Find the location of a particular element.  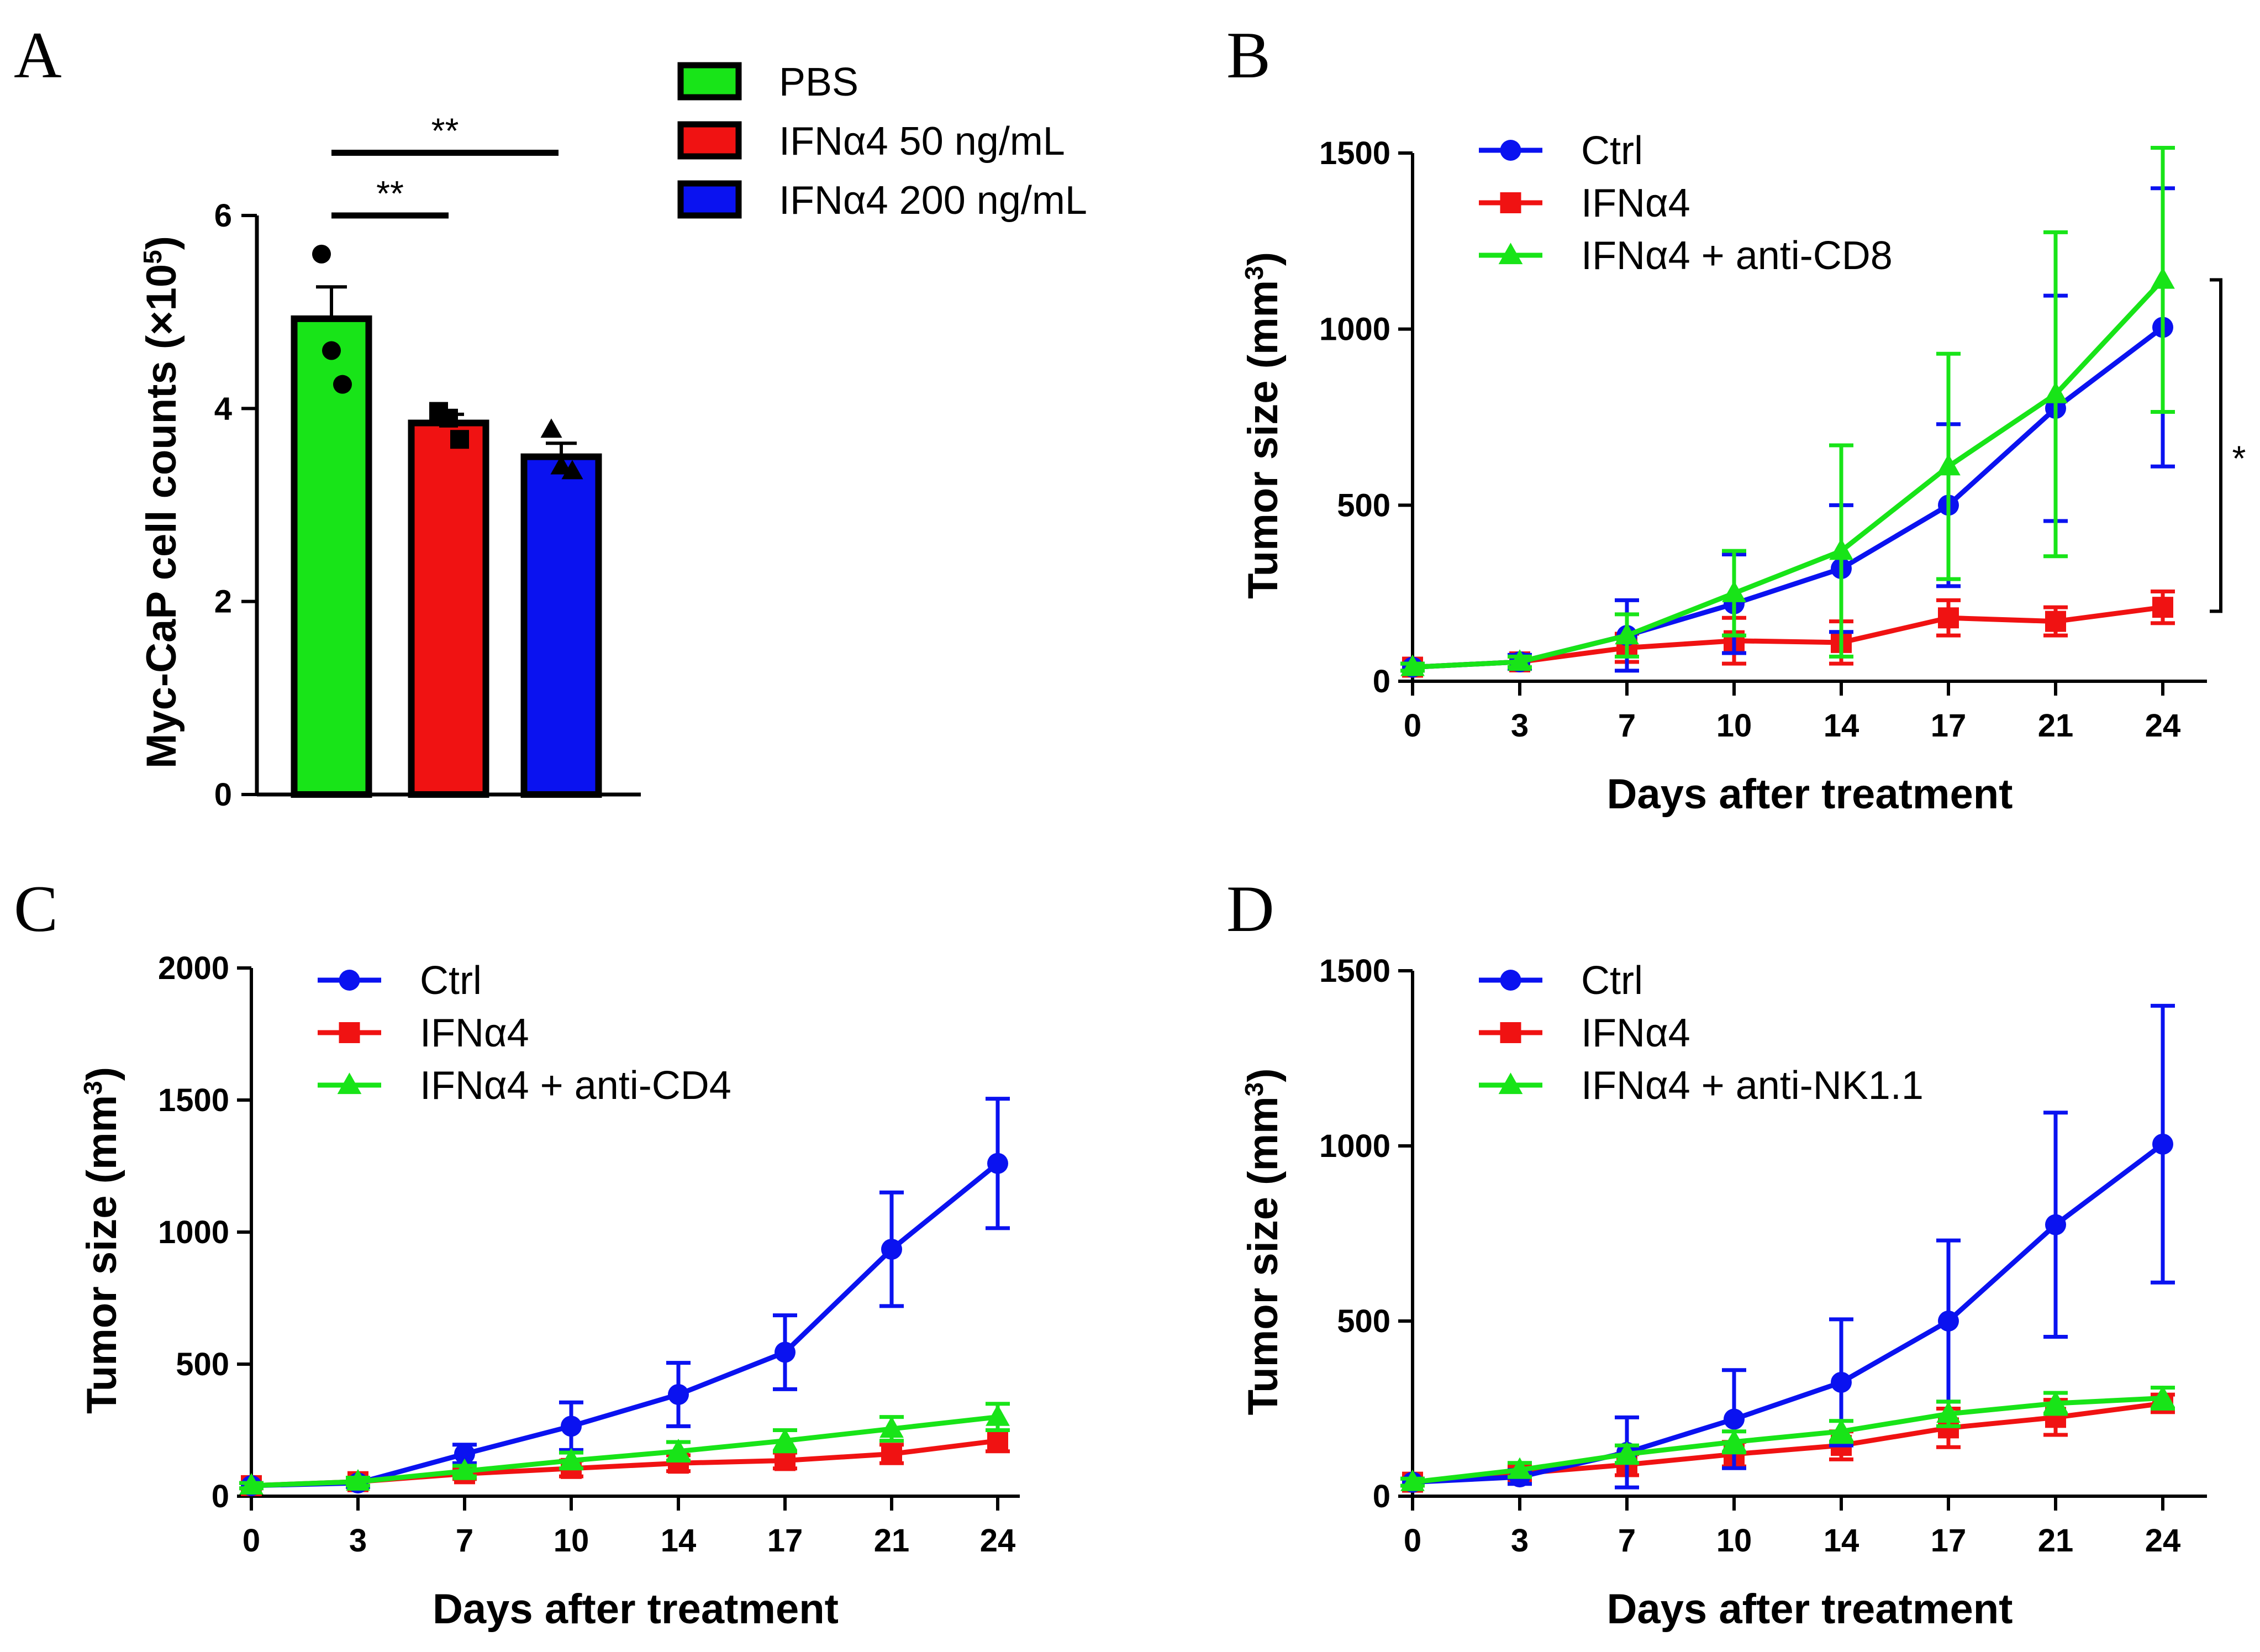

legend-label: IFNα4 + anti-NK1.1 is located at coordinates (1752, 1086).